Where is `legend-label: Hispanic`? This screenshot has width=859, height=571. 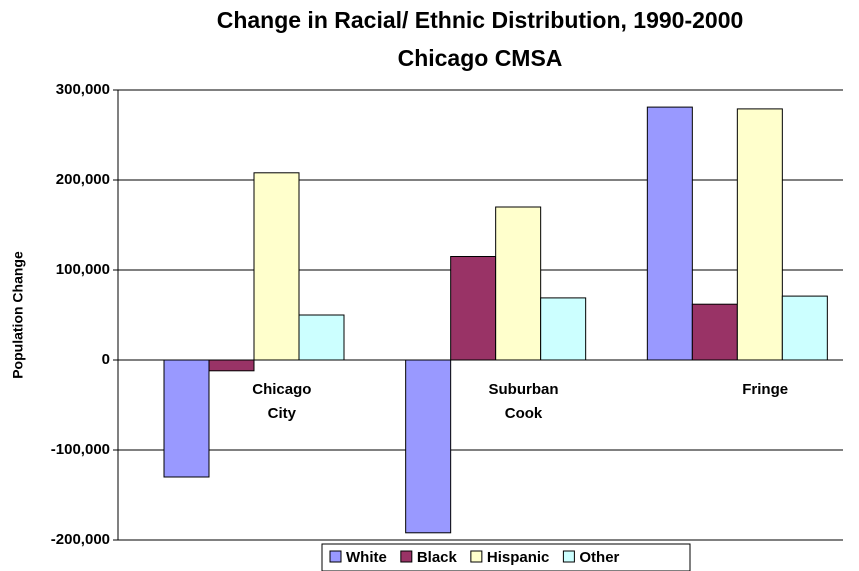 legend-label: Hispanic is located at coordinates (518, 557).